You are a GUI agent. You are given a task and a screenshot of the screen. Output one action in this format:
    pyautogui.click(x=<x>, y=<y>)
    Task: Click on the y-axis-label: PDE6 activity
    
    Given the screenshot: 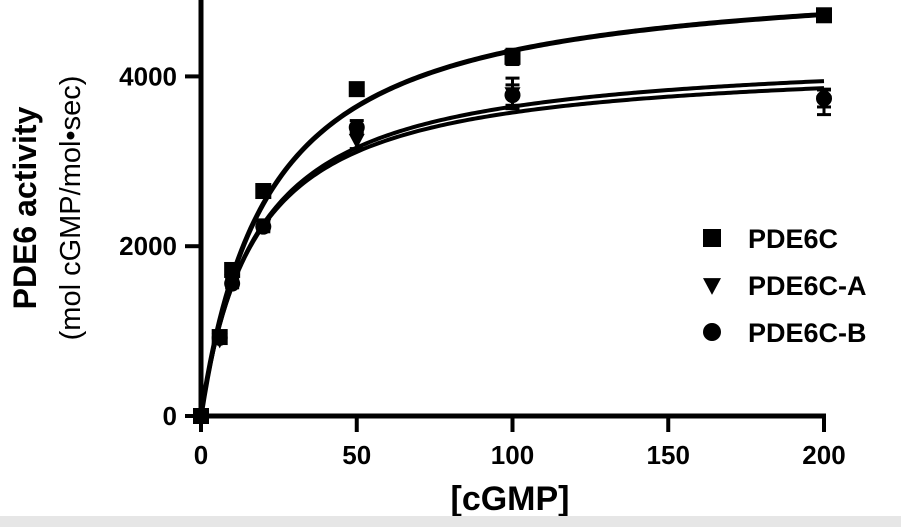 What is the action you would take?
    pyautogui.click(x=25, y=207)
    